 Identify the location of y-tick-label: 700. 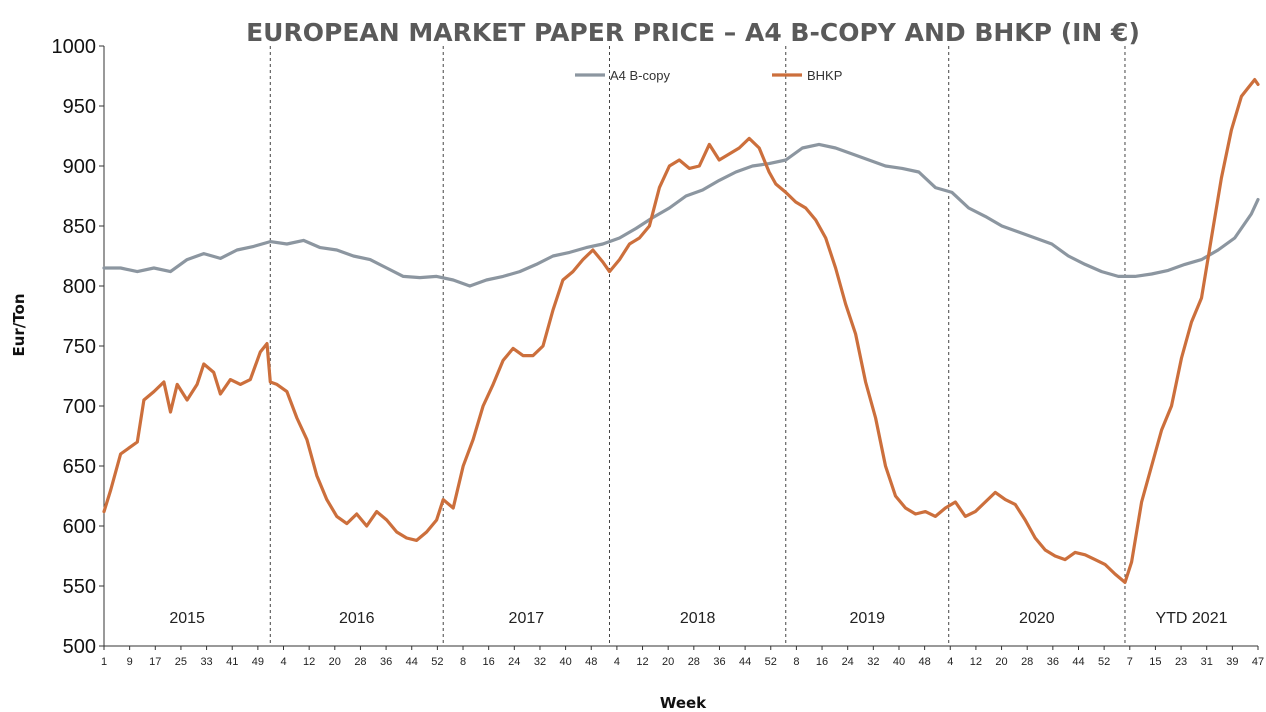
(79, 407).